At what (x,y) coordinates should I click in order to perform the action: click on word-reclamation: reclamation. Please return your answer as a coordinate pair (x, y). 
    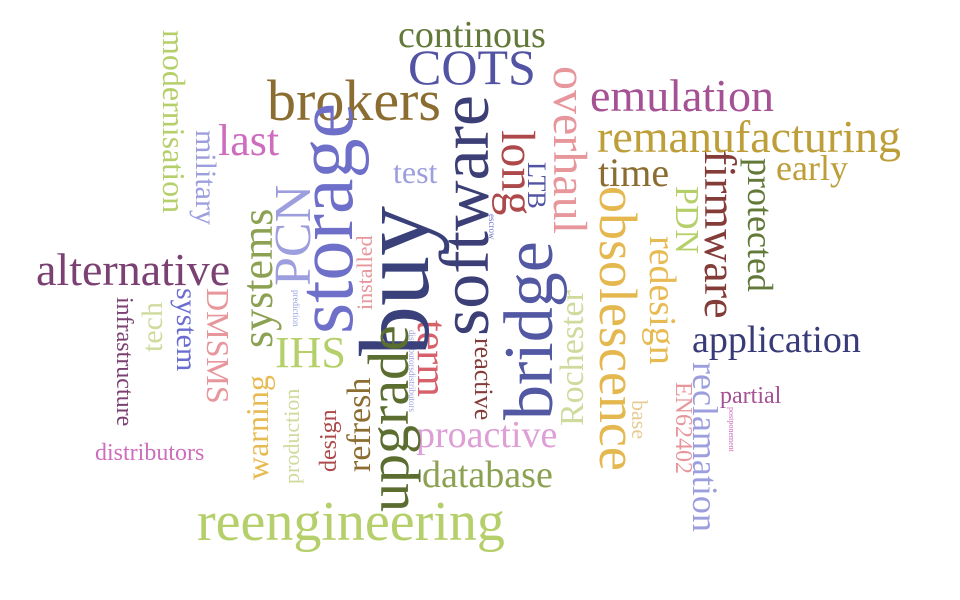
    Looking at the image, I should click on (705, 447).